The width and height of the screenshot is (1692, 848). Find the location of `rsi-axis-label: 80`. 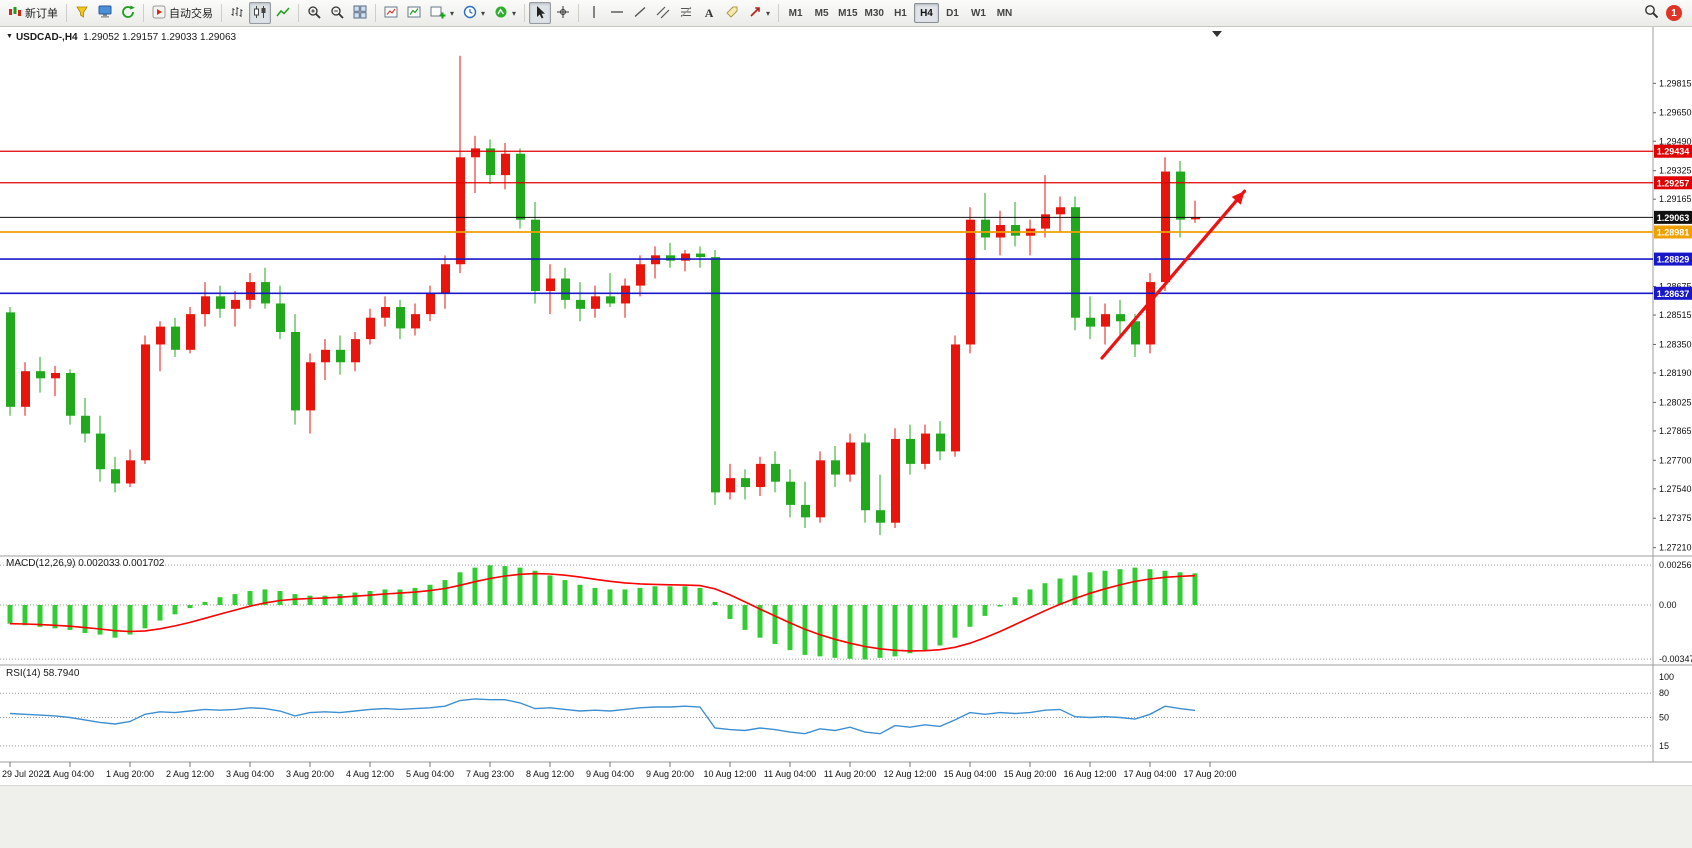

rsi-axis-label: 80 is located at coordinates (1664, 693).